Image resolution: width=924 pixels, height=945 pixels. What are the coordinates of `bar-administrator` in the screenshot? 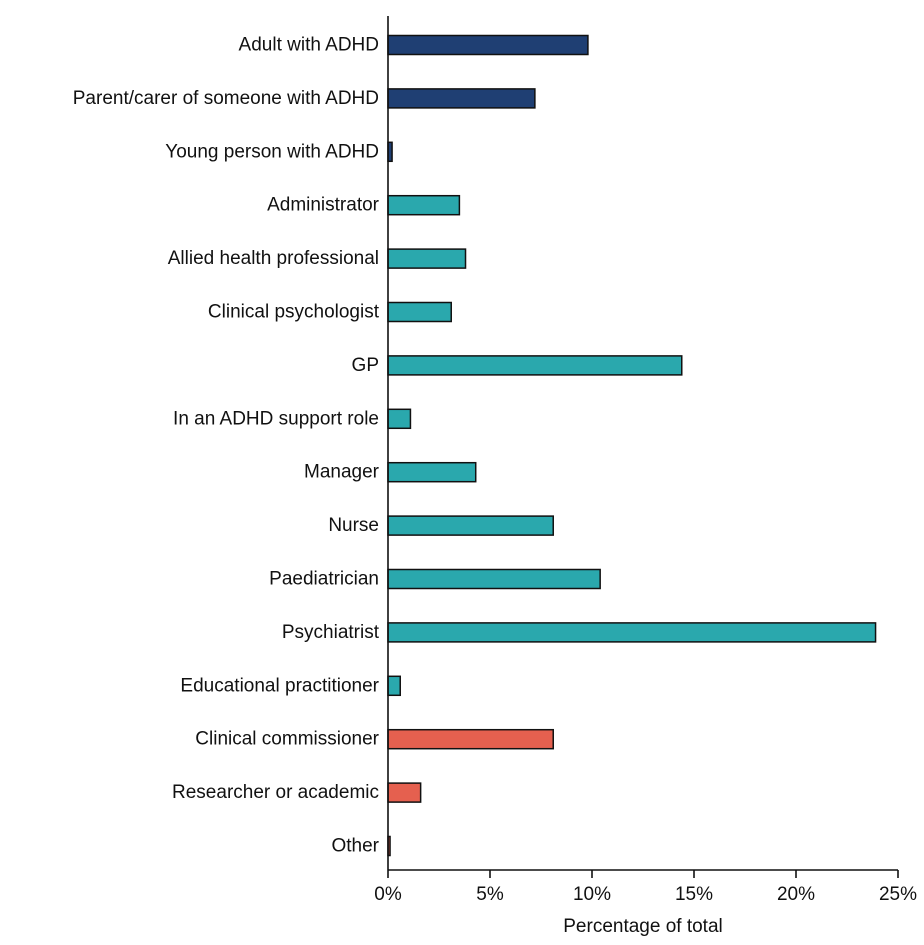 It's located at (424, 205).